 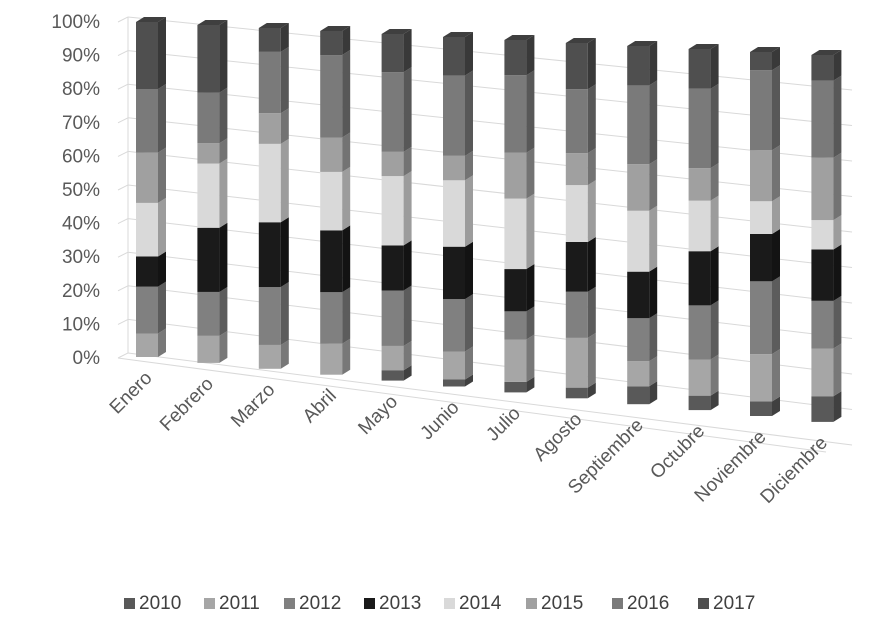 I want to click on bar-segment-2011-mayo, so click(x=396, y=355).